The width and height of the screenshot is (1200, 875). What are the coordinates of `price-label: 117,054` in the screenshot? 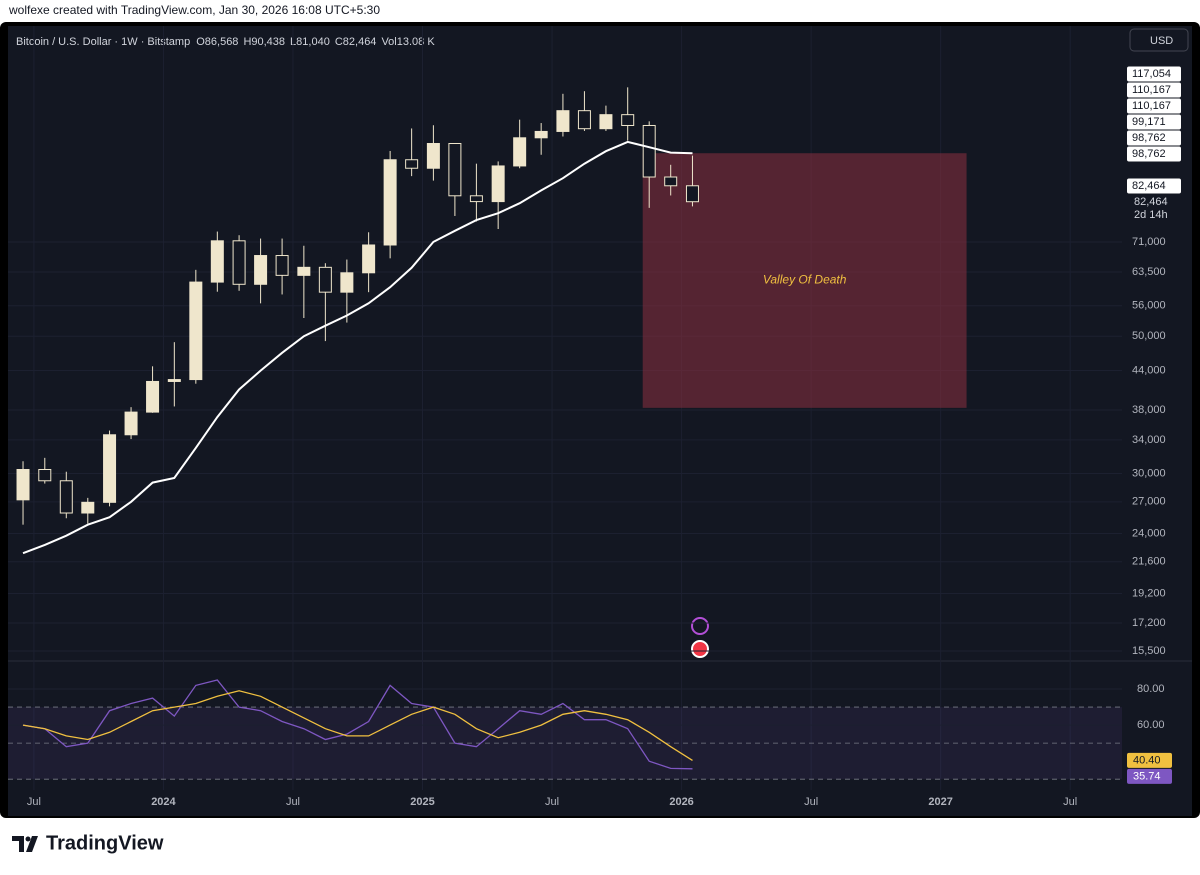 It's located at (1151, 74).